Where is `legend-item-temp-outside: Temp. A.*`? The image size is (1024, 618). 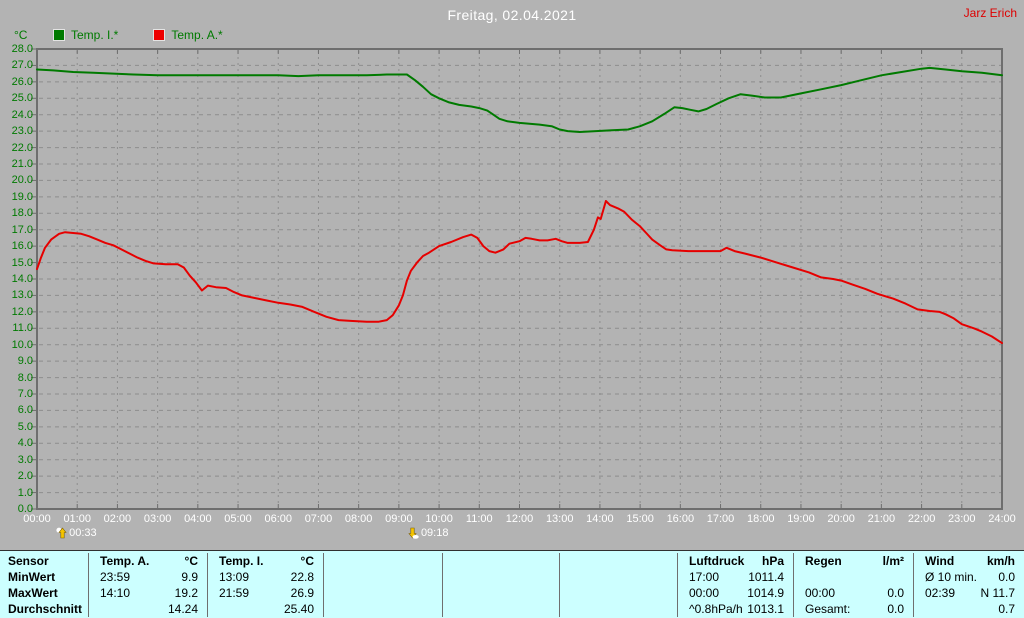 legend-item-temp-outside: Temp. A.* is located at coordinates (188, 35).